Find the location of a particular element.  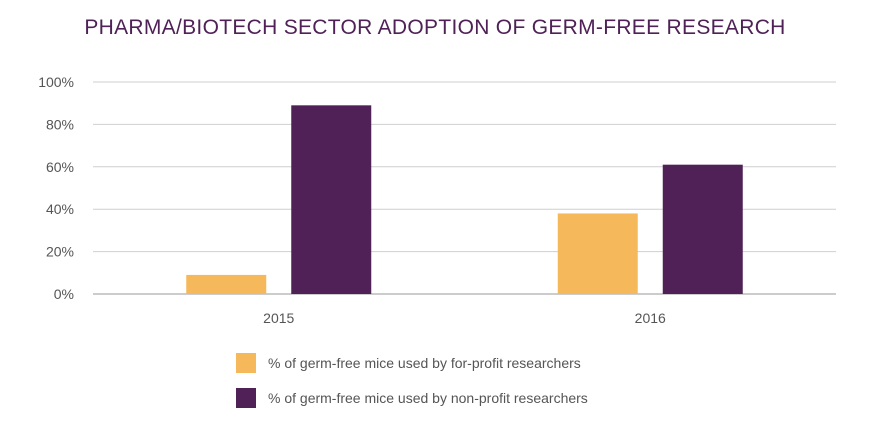

y-tick-label: 100% is located at coordinates (56, 82).